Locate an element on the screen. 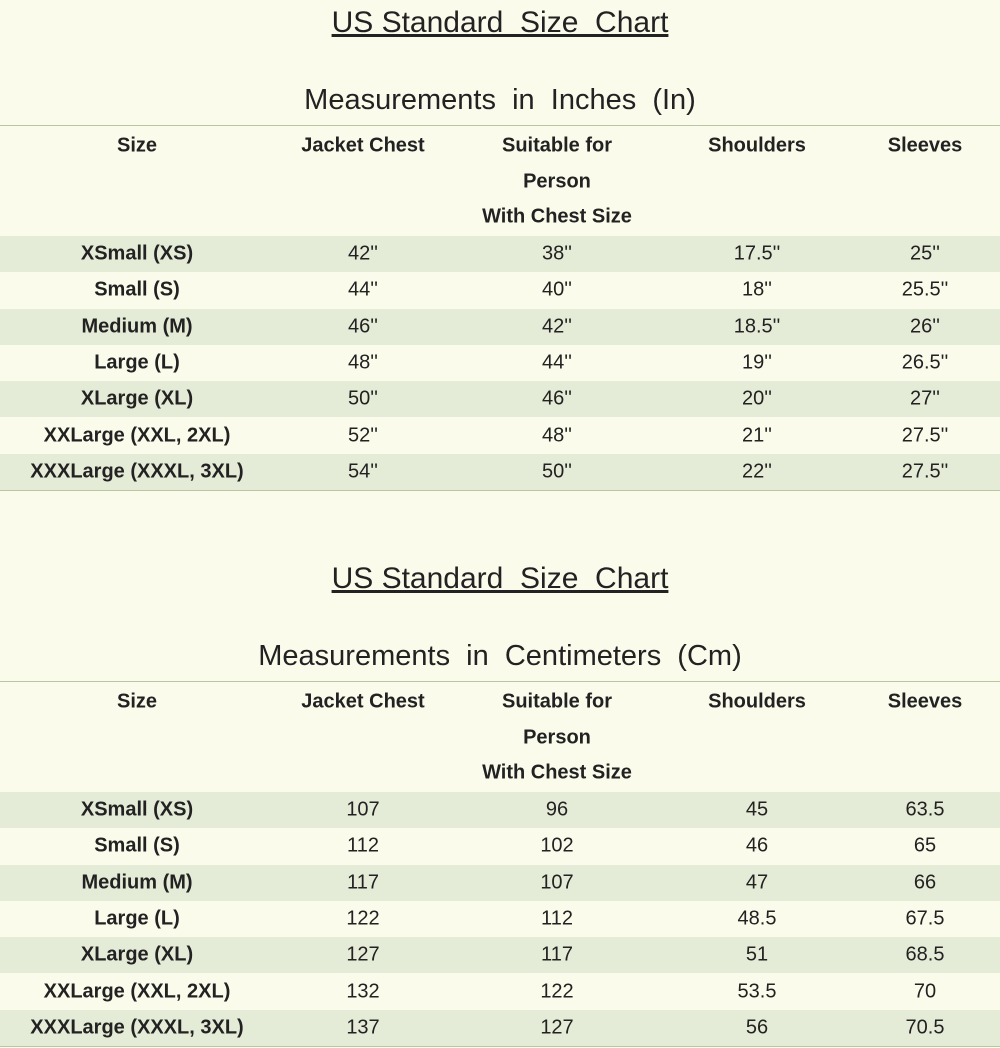  value-cell: 25.5'' is located at coordinates (925, 289).